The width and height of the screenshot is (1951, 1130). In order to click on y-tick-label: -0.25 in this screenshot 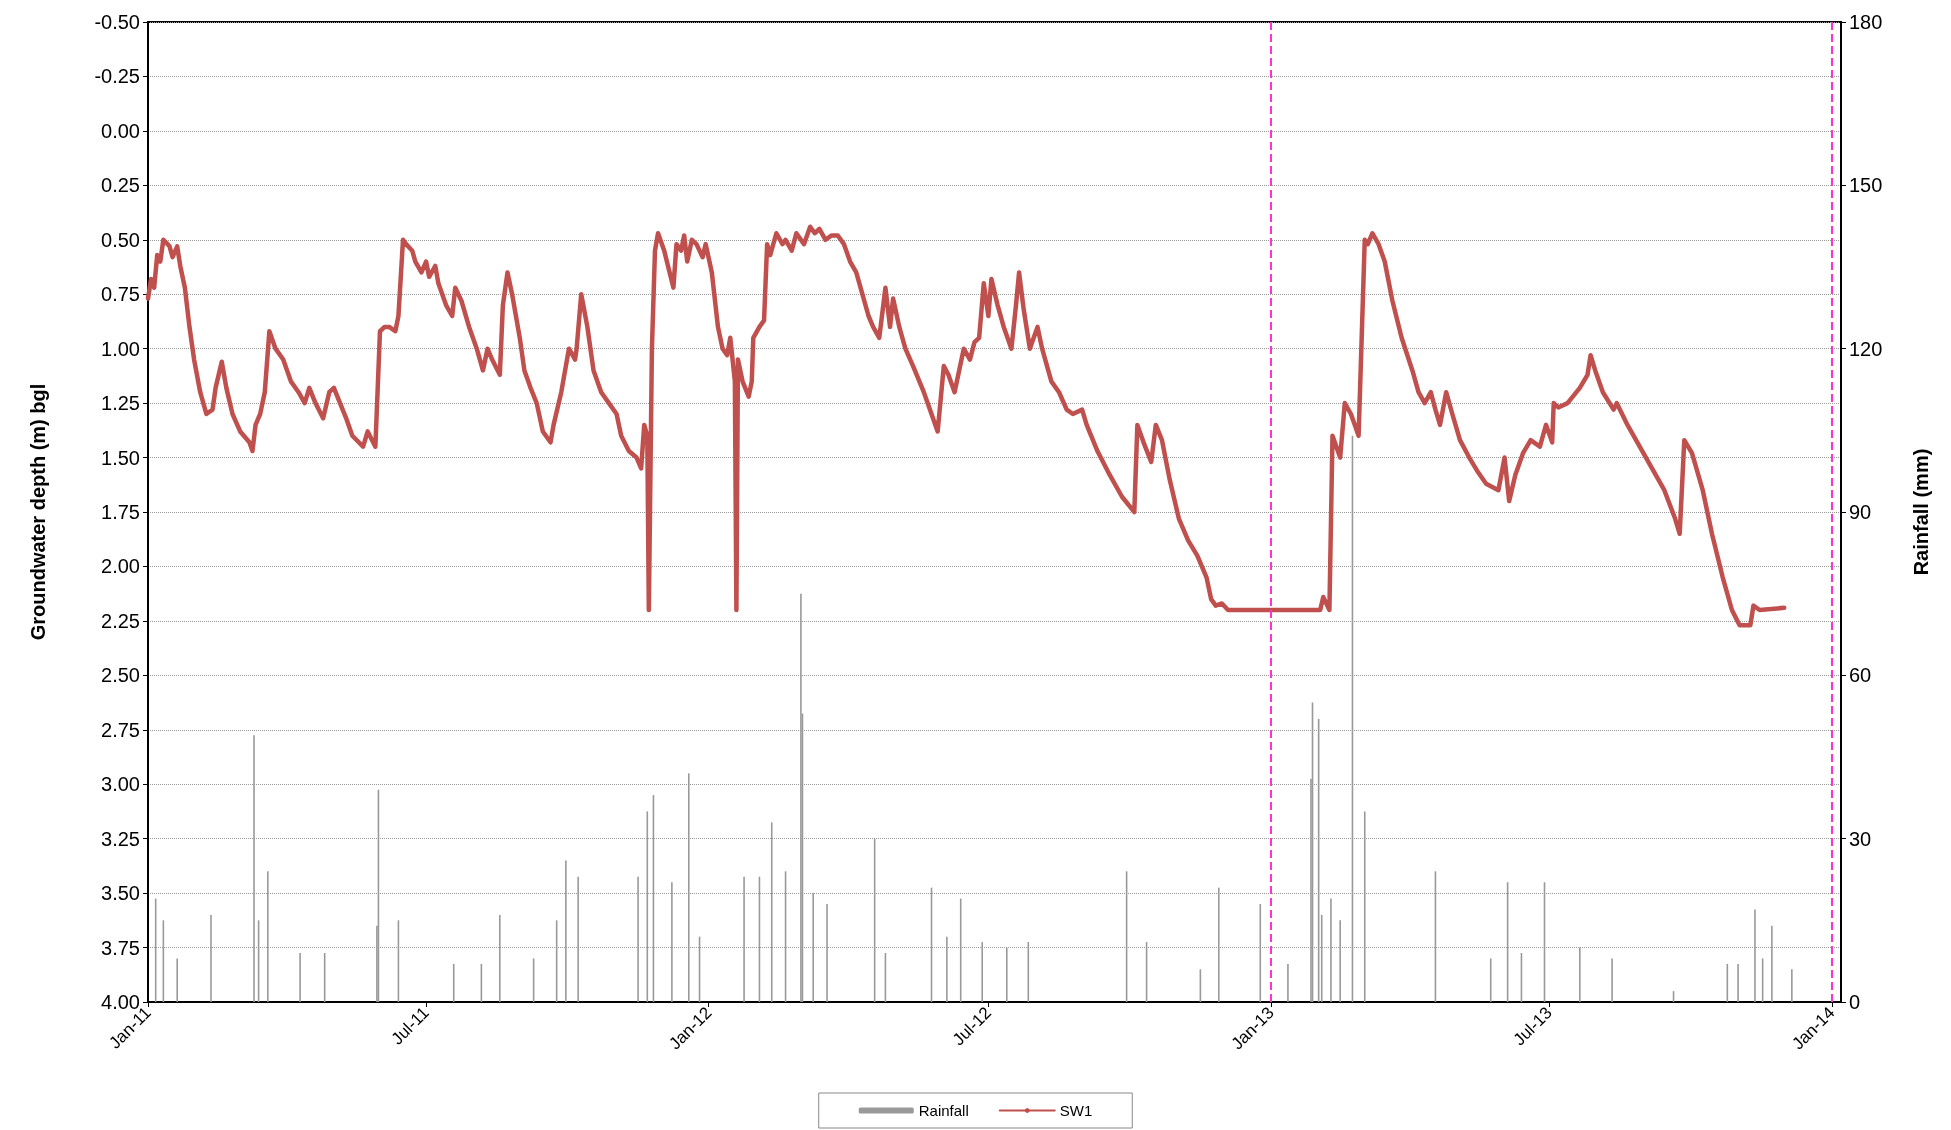, I will do `click(117, 76)`.